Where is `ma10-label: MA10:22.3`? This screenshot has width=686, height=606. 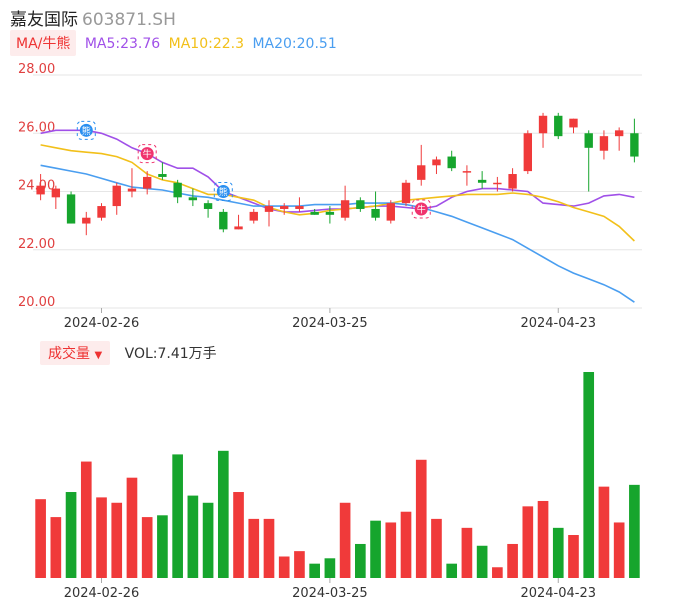 ma10-label: MA10:22.3 is located at coordinates (206, 44).